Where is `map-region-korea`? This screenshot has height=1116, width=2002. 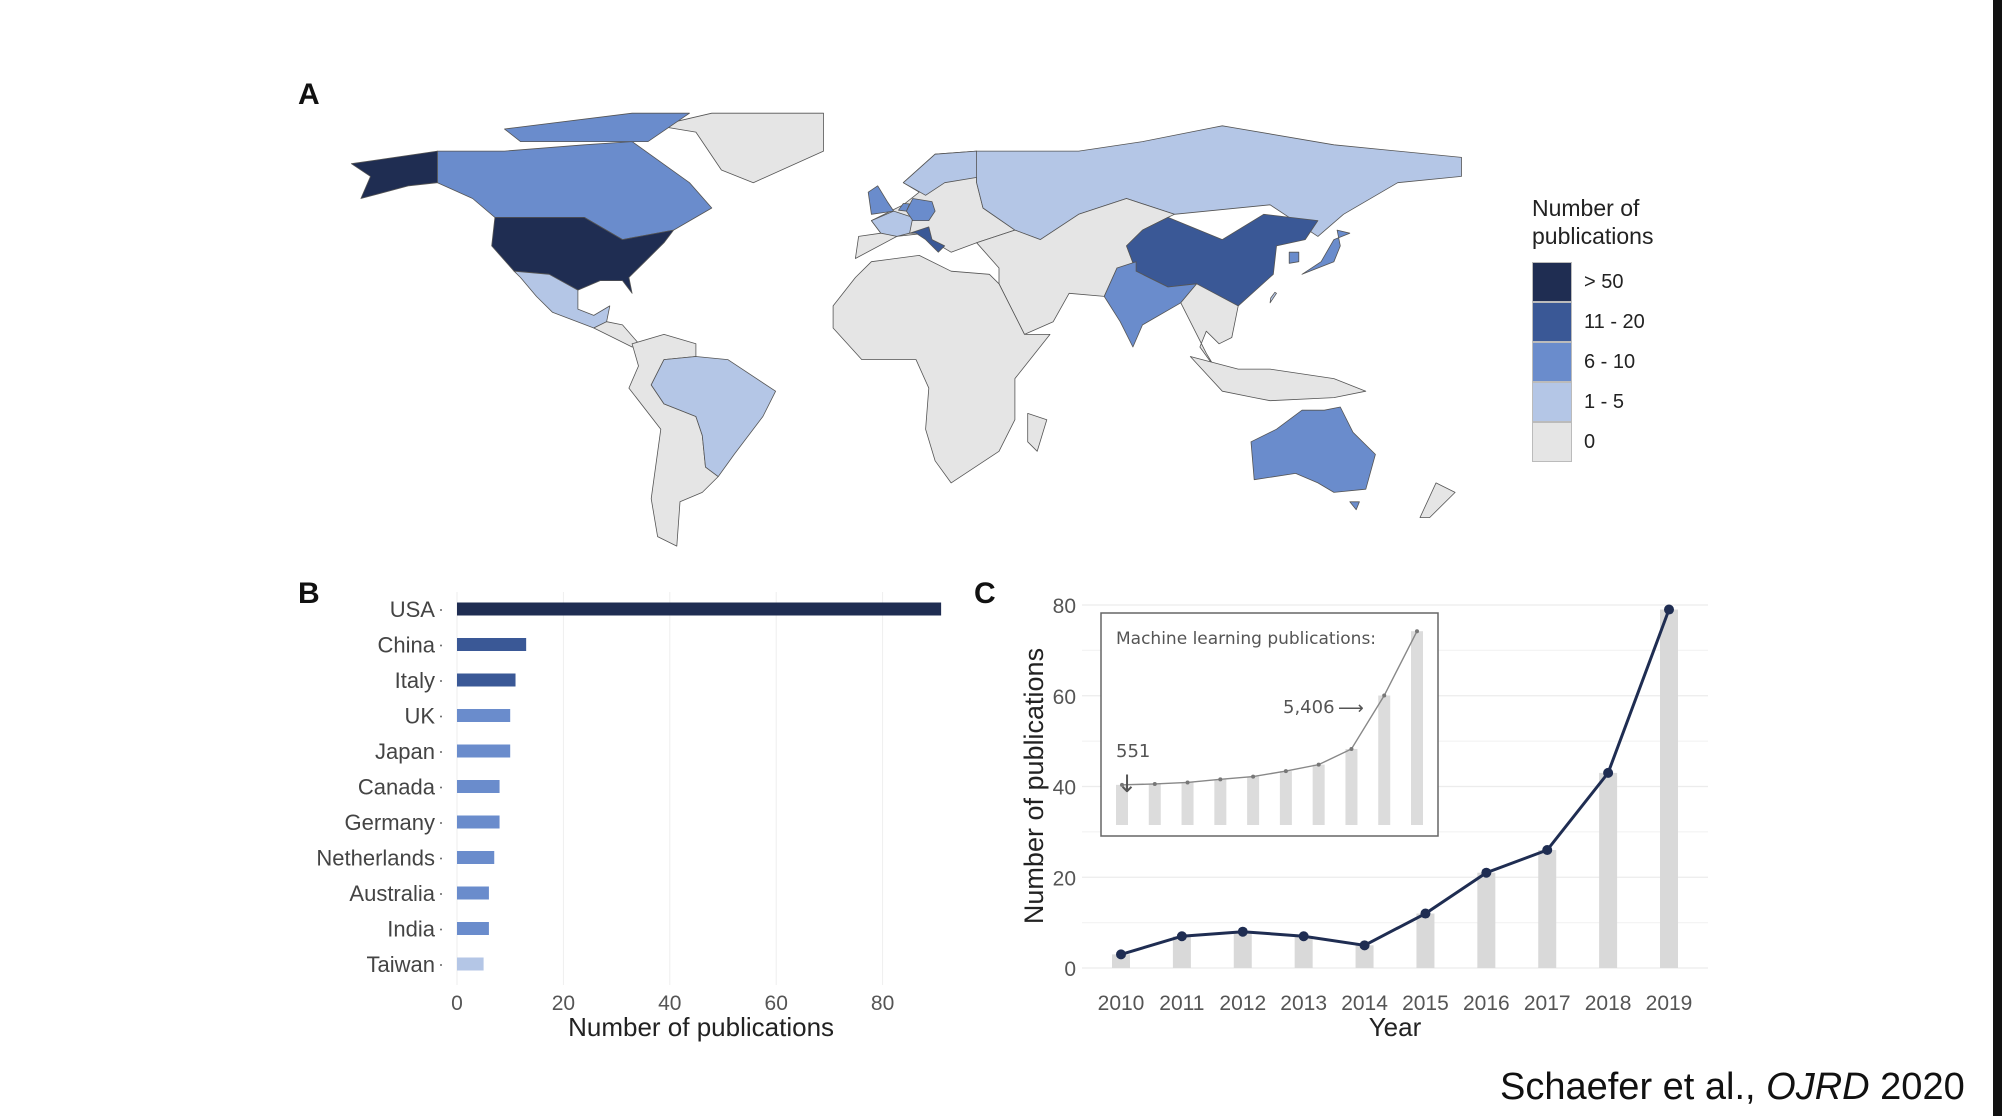
map-region-korea is located at coordinates (1294, 257).